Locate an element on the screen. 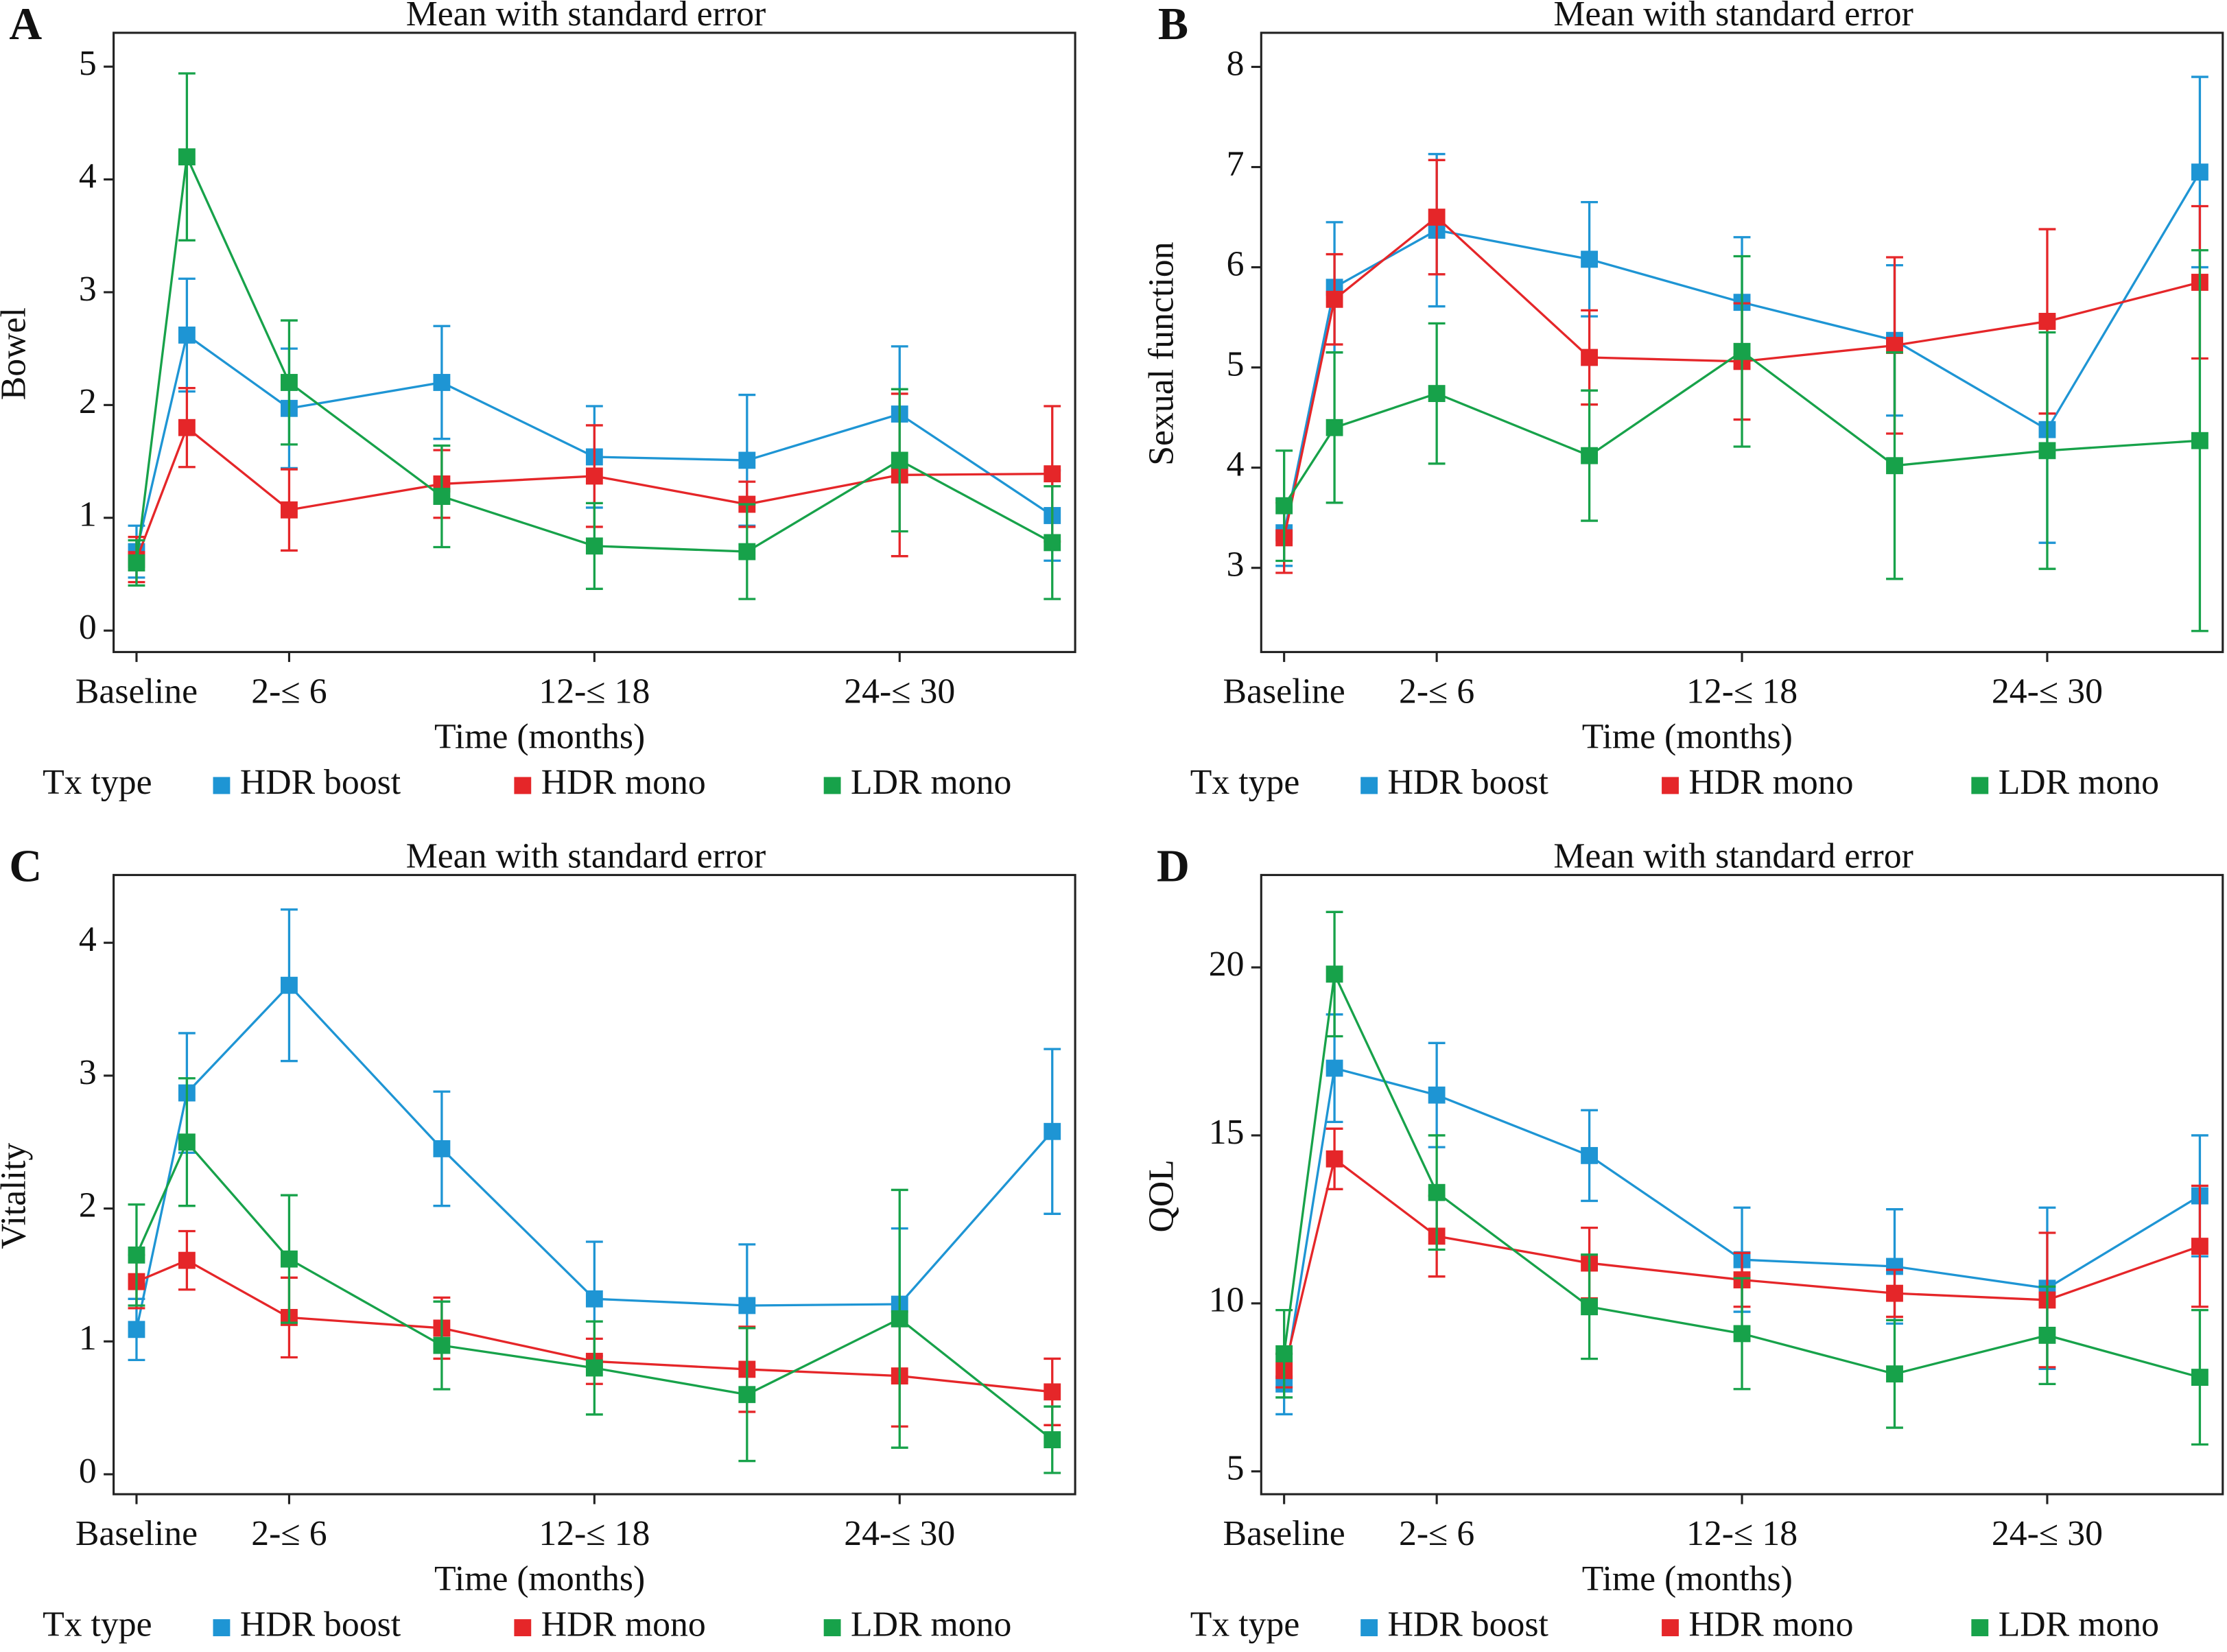 Image resolution: width=2227 pixels, height=1652 pixels. y-tick-label: 8 is located at coordinates (1236, 63).